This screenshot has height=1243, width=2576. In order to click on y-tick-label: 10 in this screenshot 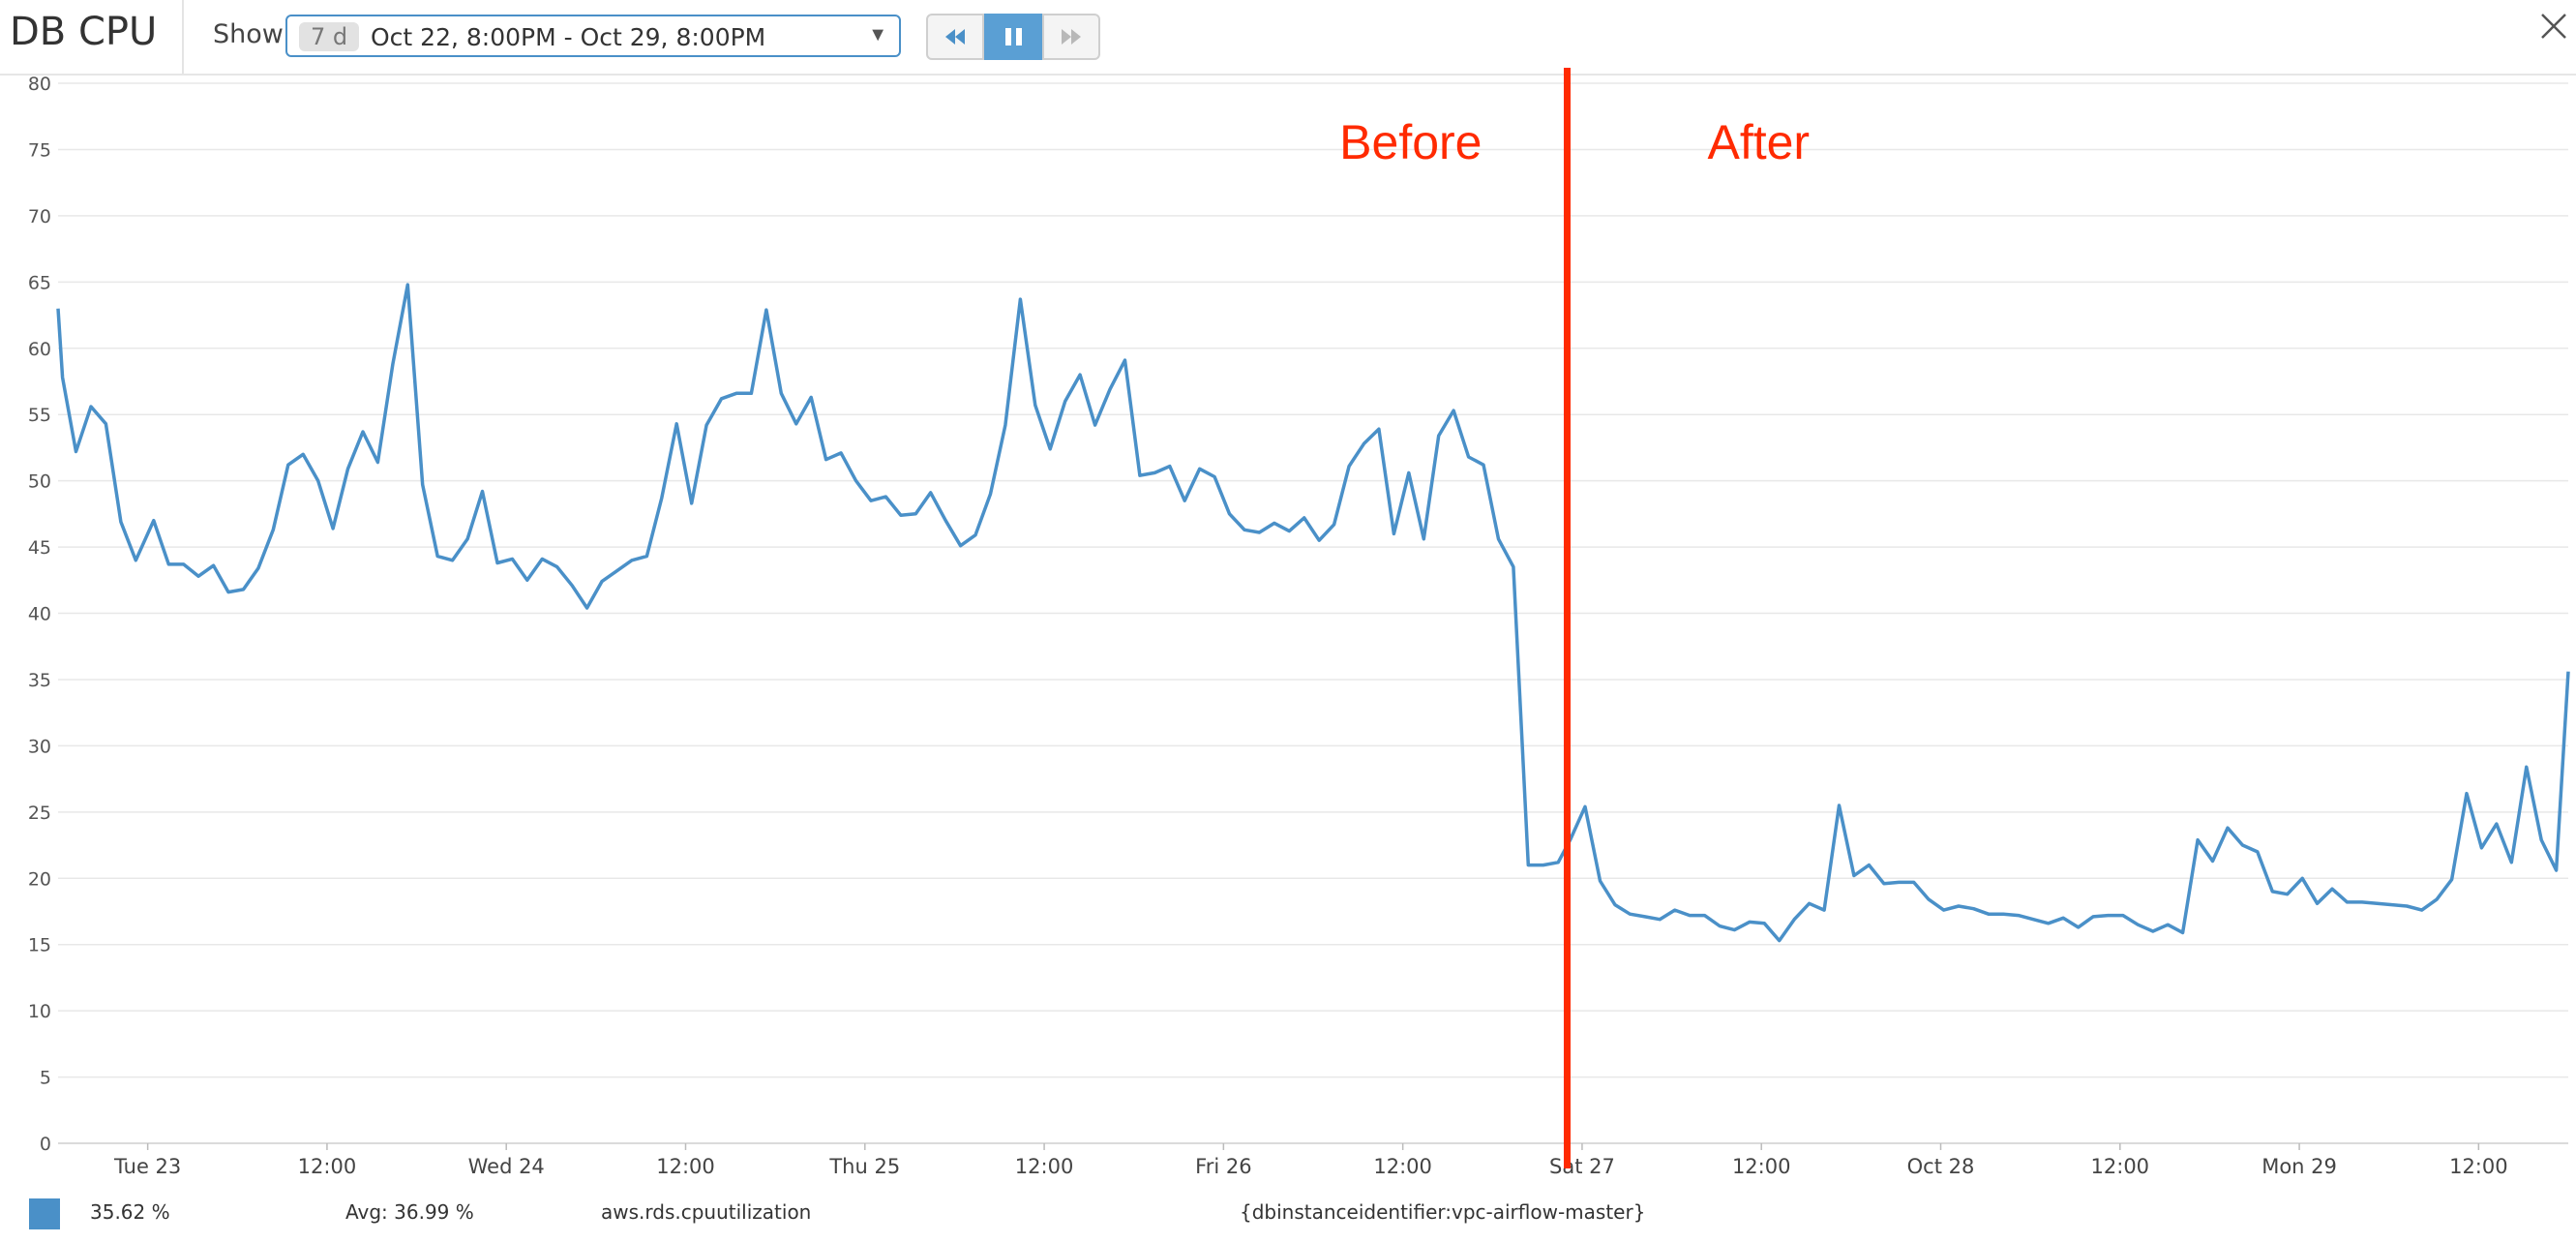, I will do `click(39, 1011)`.